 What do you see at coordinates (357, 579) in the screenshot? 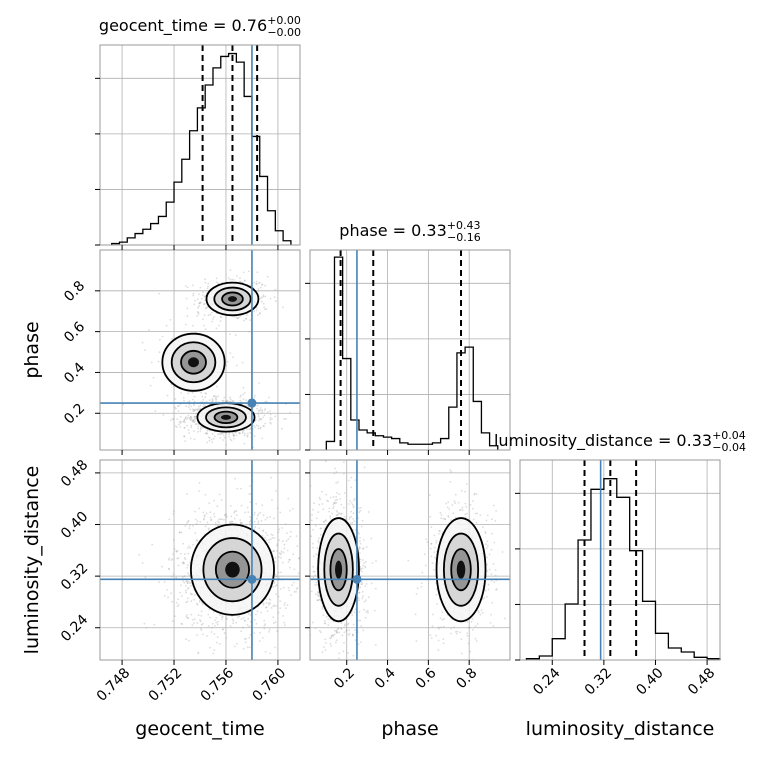
I see `truth-marker` at bounding box center [357, 579].